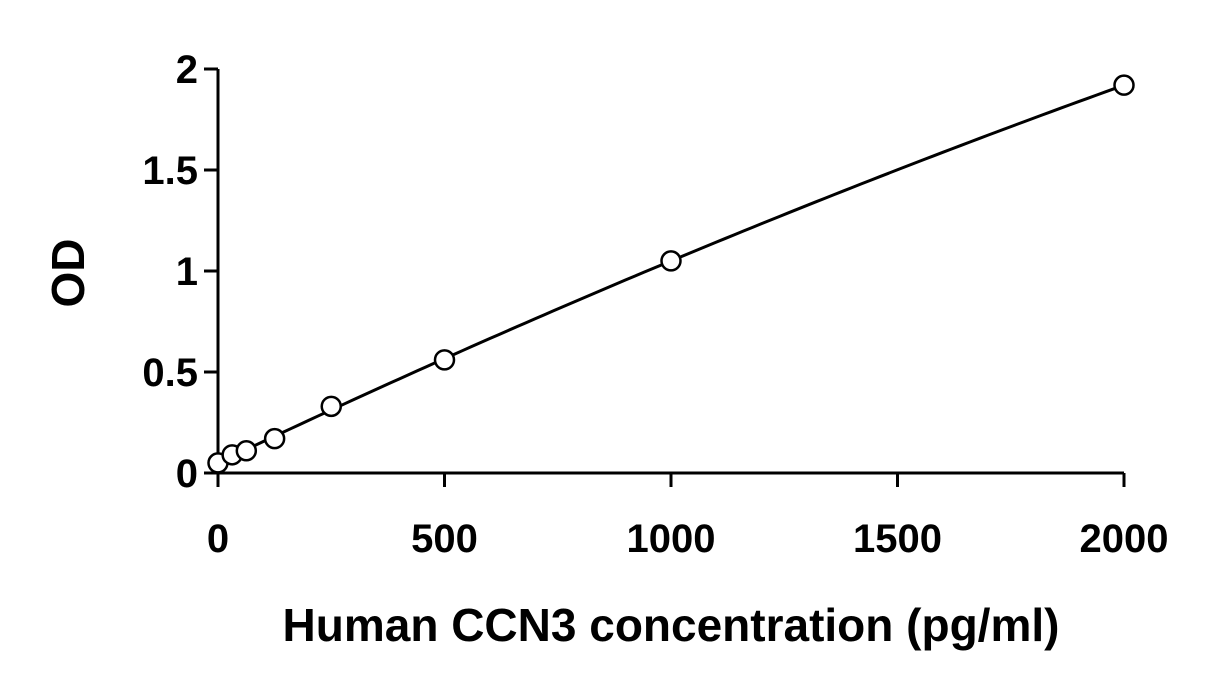 The height and width of the screenshot is (696, 1231). What do you see at coordinates (1124, 539) in the screenshot?
I see `x-tick-label: 2000` at bounding box center [1124, 539].